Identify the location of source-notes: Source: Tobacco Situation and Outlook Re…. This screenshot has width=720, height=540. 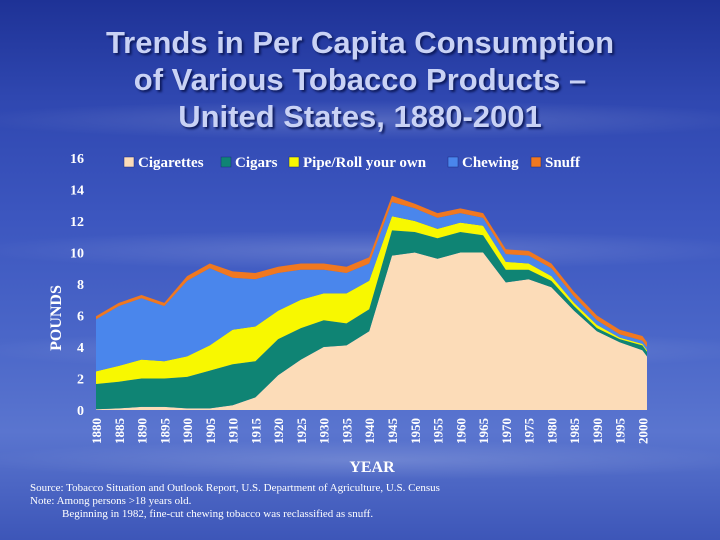
(235, 501).